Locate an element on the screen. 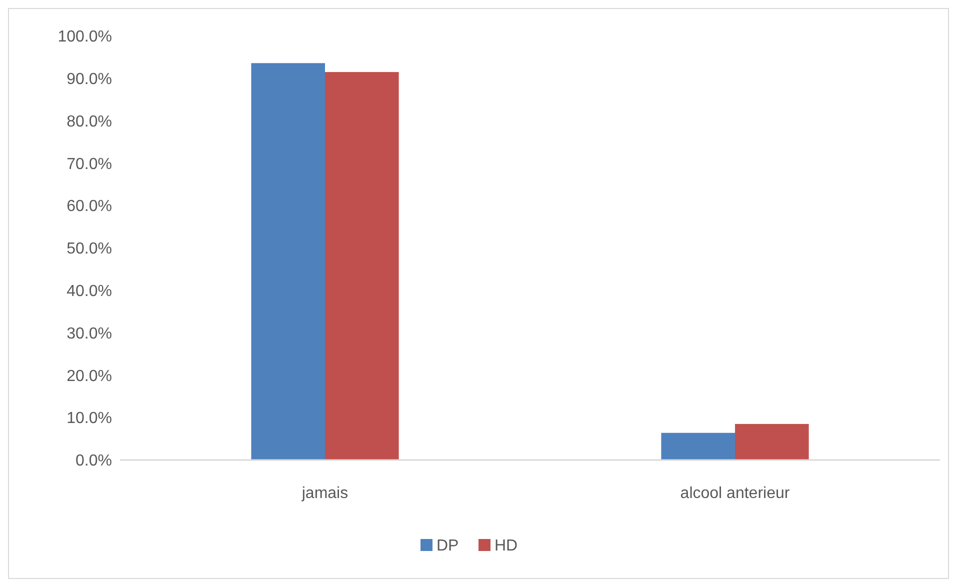 The width and height of the screenshot is (957, 581). y-tick-label: 40.0% is located at coordinates (89, 291).